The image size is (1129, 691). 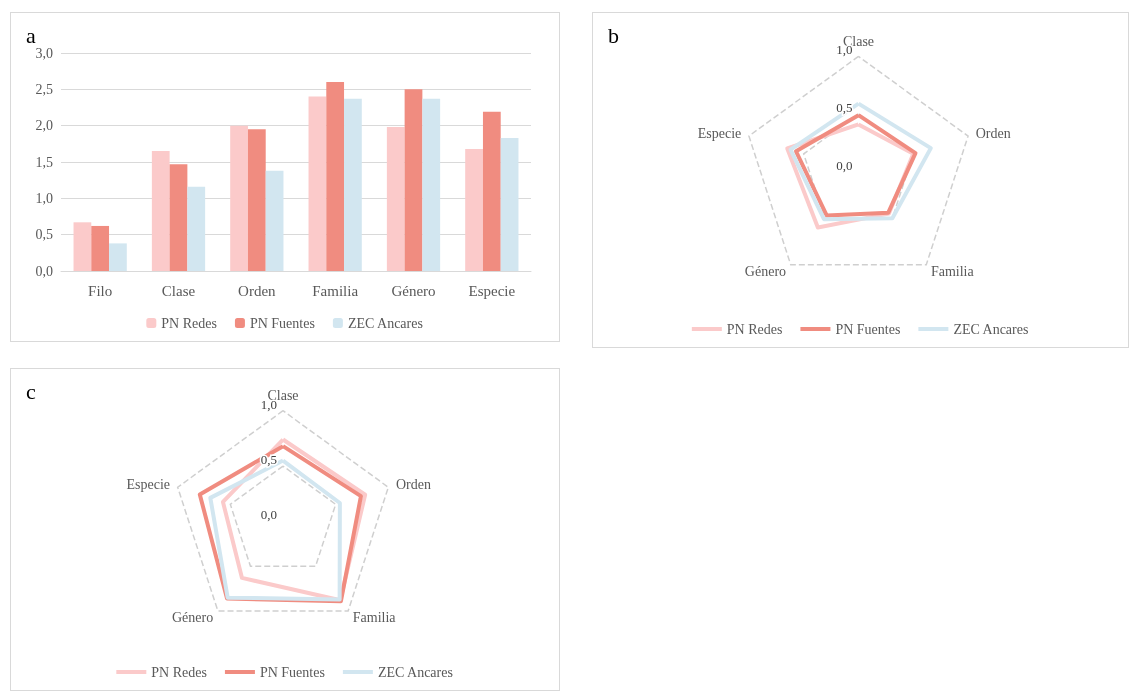 I want to click on y-tick-label: 2,5, so click(x=44, y=89).